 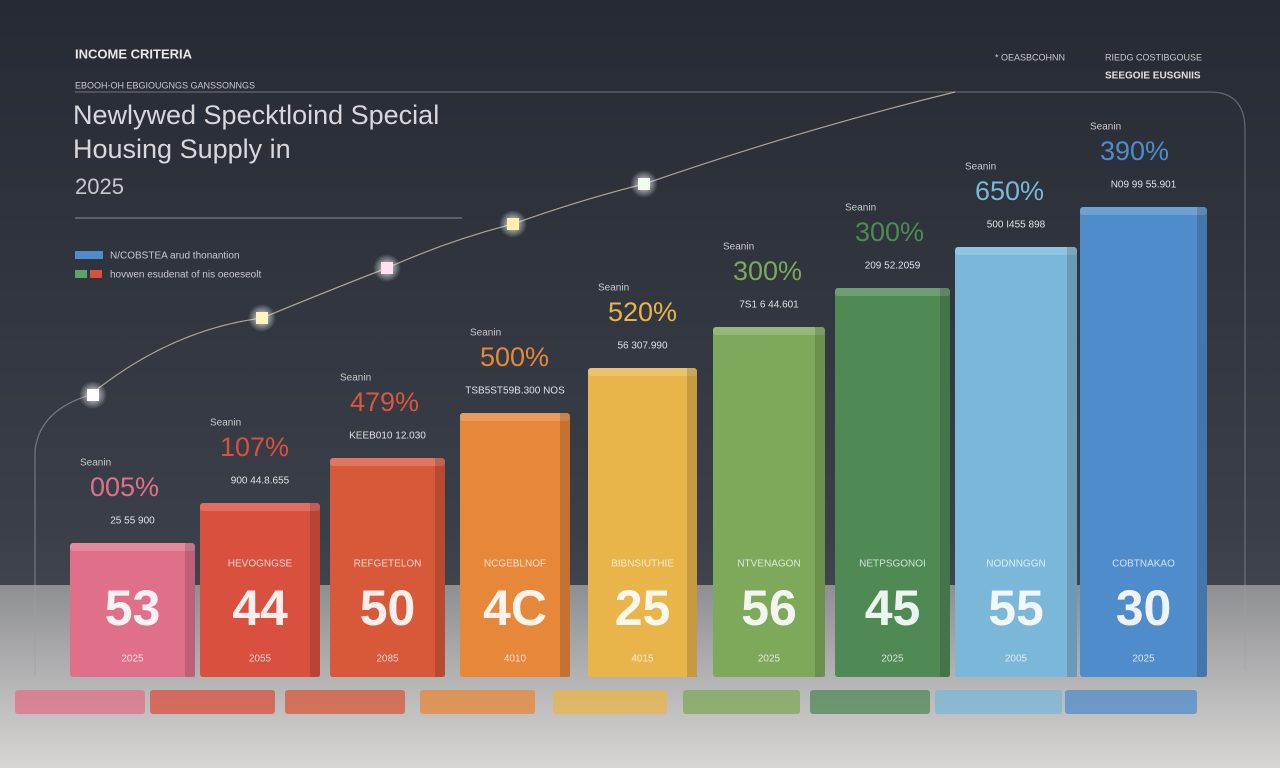 What do you see at coordinates (642, 312) in the screenshot?
I see `column-percent: 520%` at bounding box center [642, 312].